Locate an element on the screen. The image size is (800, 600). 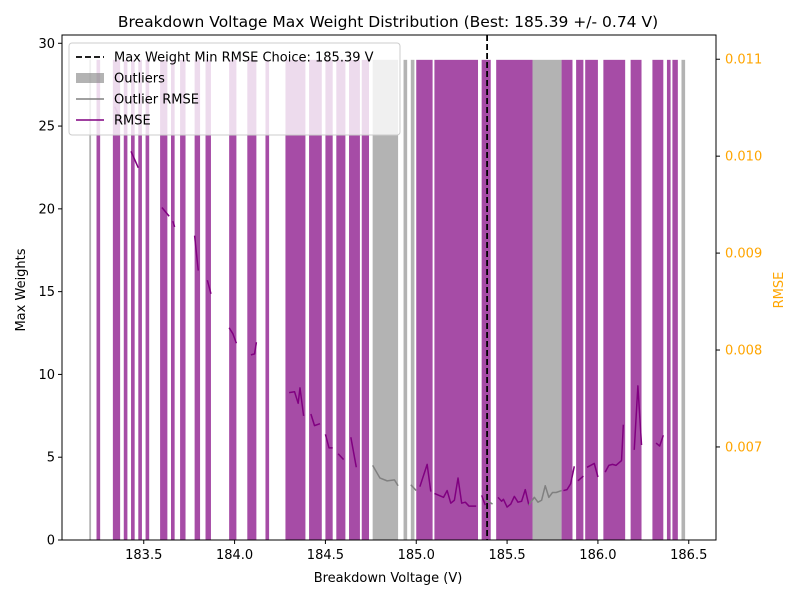
x-tick-label: 185.5 is located at coordinates (506, 555).